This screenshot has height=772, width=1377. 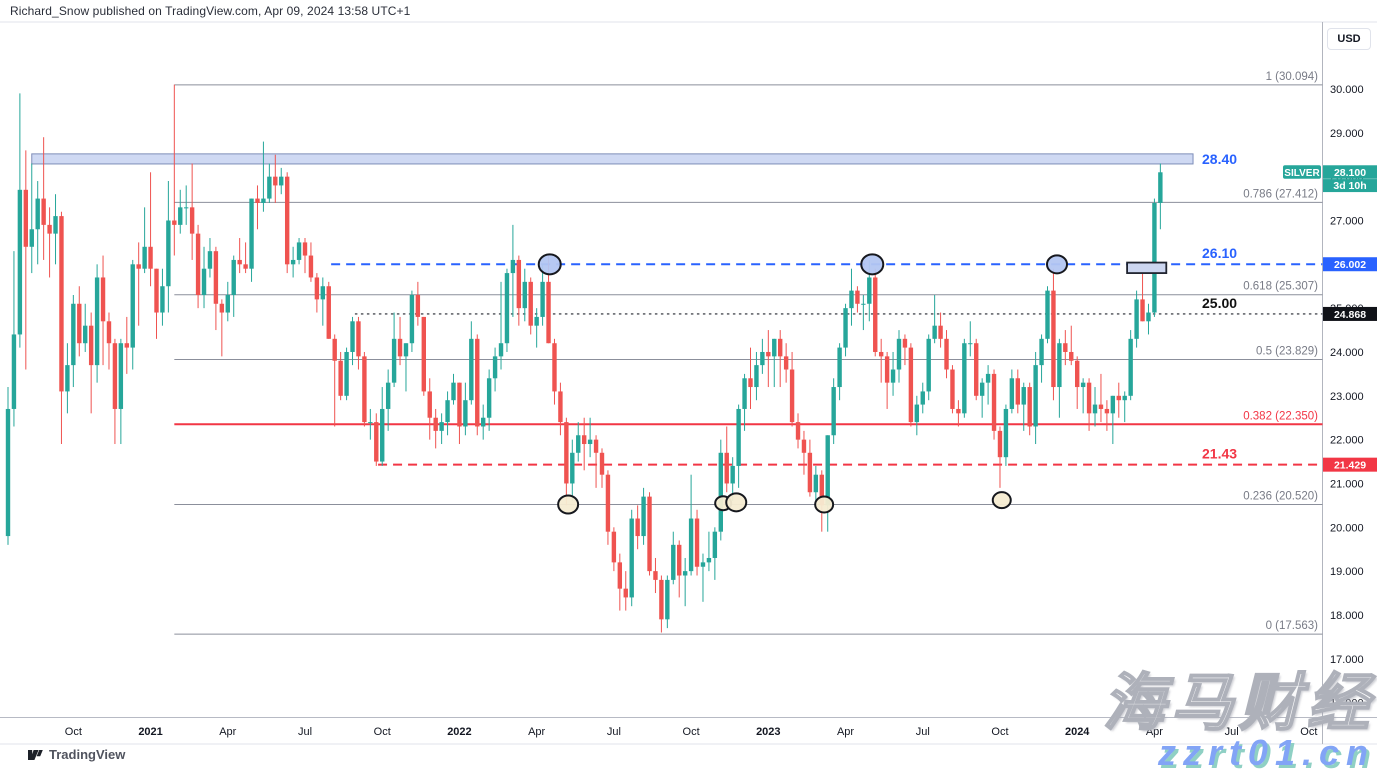 I want to click on last-price-badge, so click(x=1350, y=172).